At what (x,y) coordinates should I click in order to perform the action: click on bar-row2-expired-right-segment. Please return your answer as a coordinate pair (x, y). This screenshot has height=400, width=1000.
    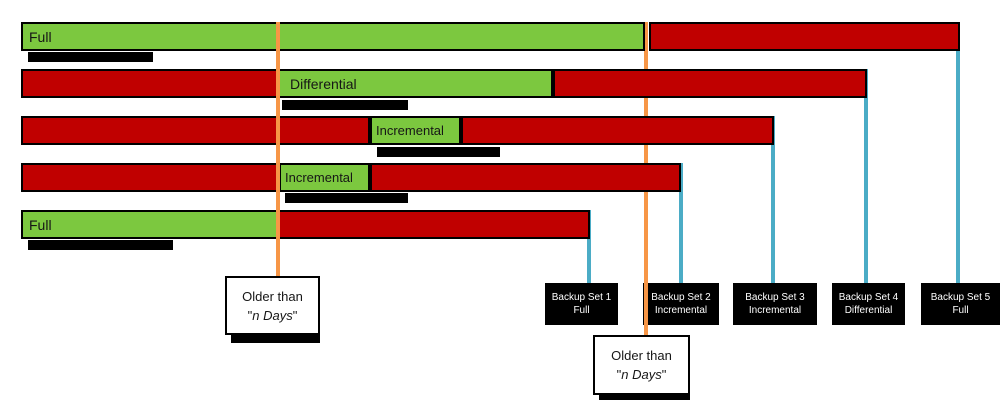
    Looking at the image, I should click on (710, 83).